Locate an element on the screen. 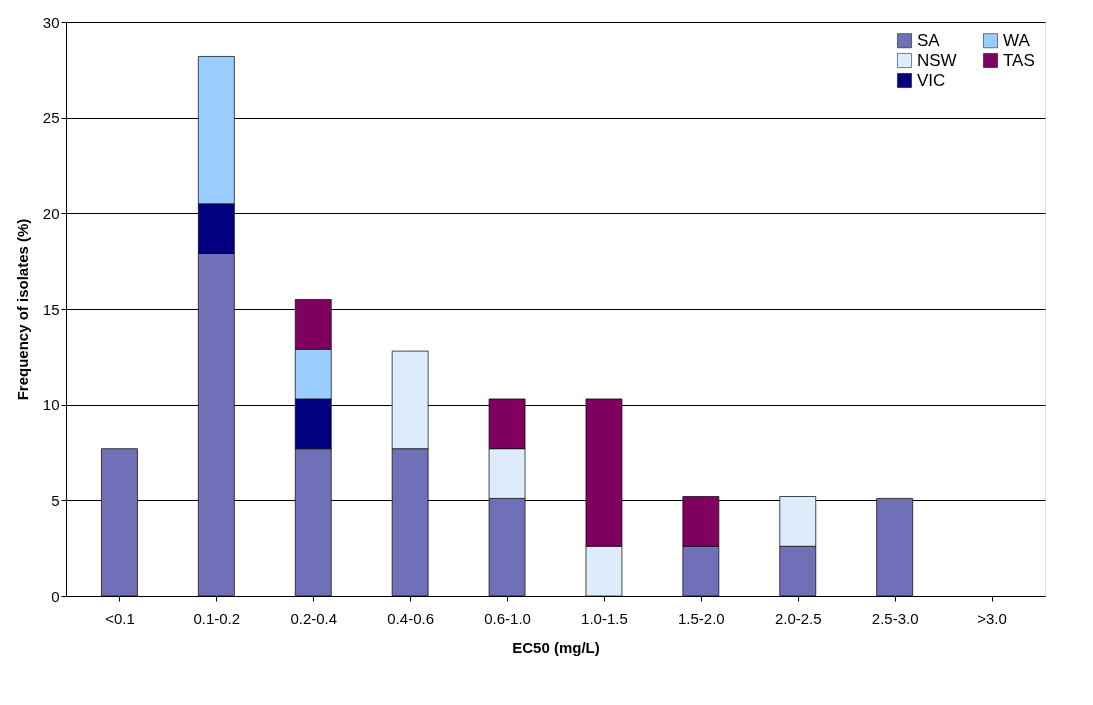 The width and height of the screenshot is (1093, 705). y-axis-title: Frequency of isolates (%) is located at coordinates (22, 309).